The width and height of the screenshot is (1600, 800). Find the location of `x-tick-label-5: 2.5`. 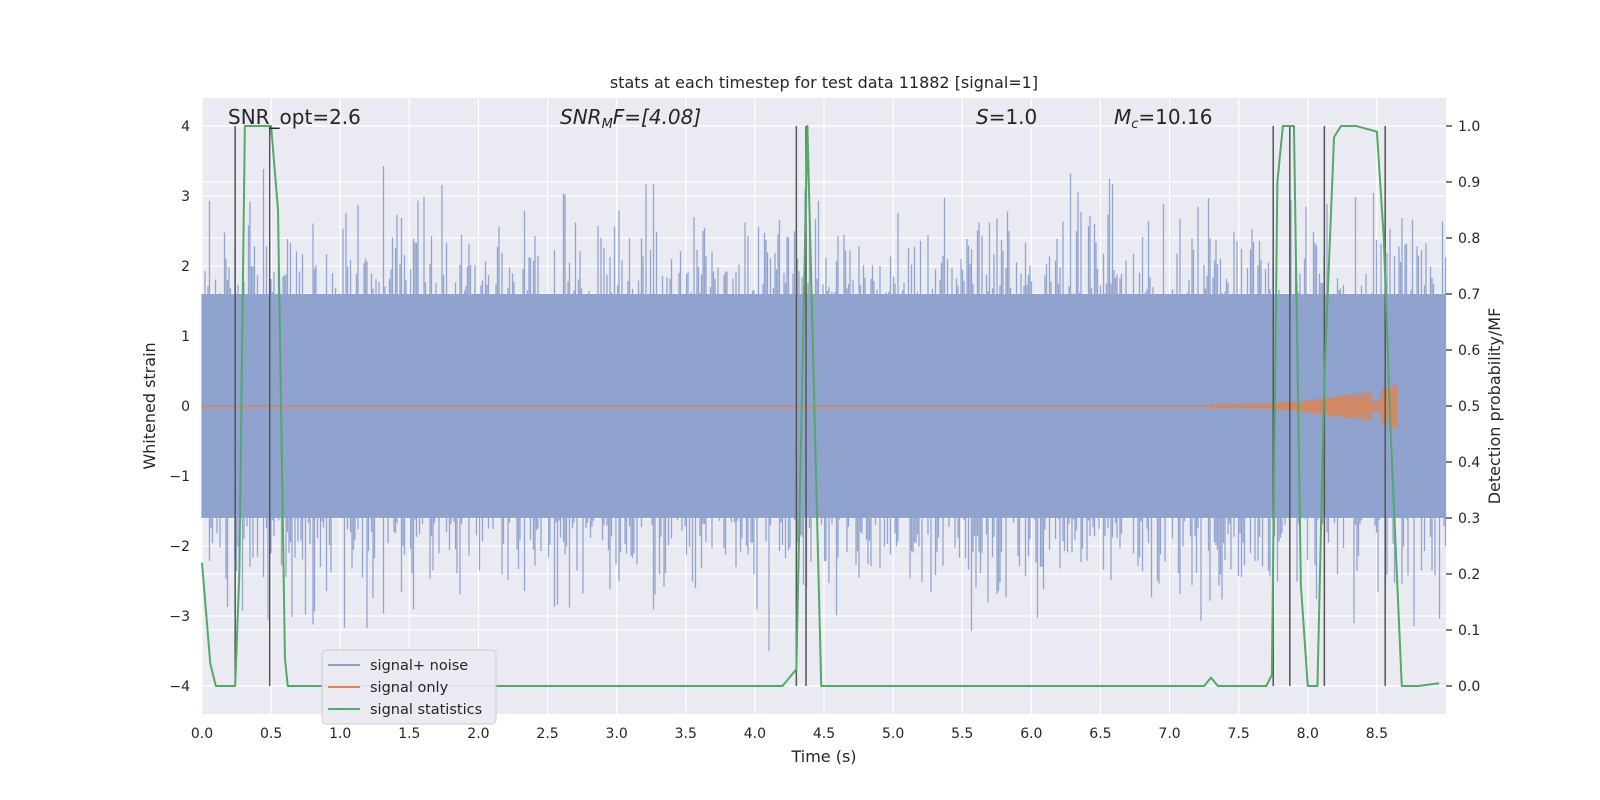

x-tick-label-5: 2.5 is located at coordinates (547, 734).